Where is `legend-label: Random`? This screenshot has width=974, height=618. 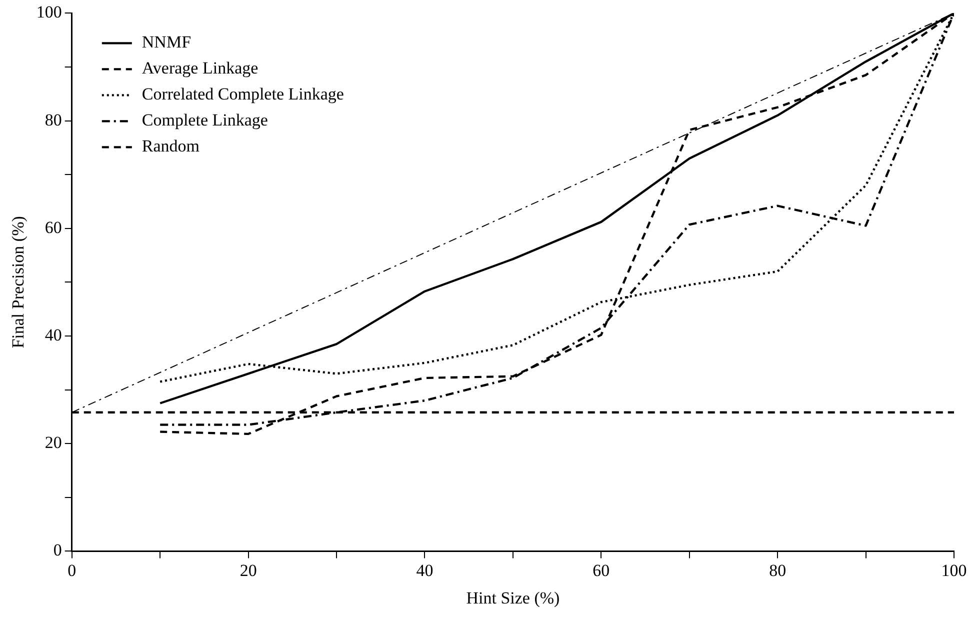 legend-label: Random is located at coordinates (171, 146).